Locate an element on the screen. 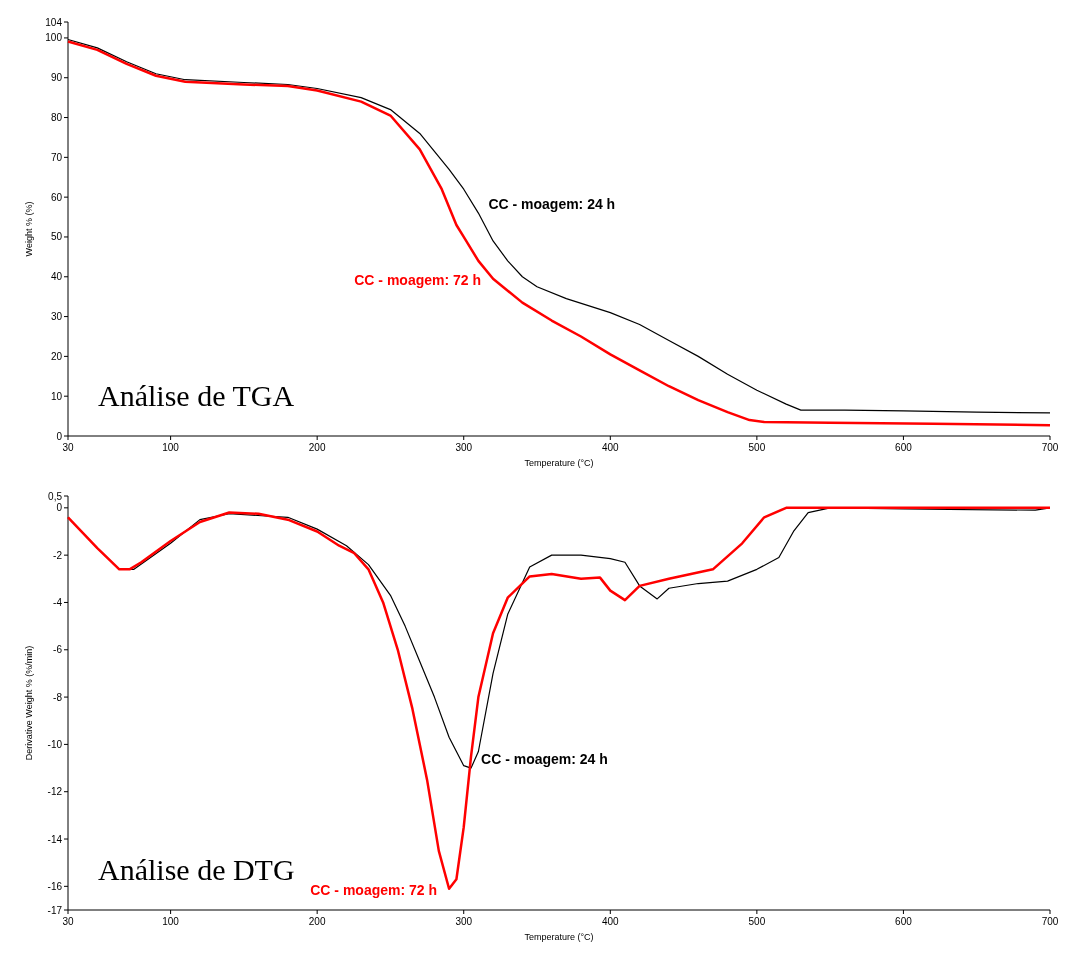 The width and height of the screenshot is (1076, 959). y-tick-label: 10 is located at coordinates (56, 396).